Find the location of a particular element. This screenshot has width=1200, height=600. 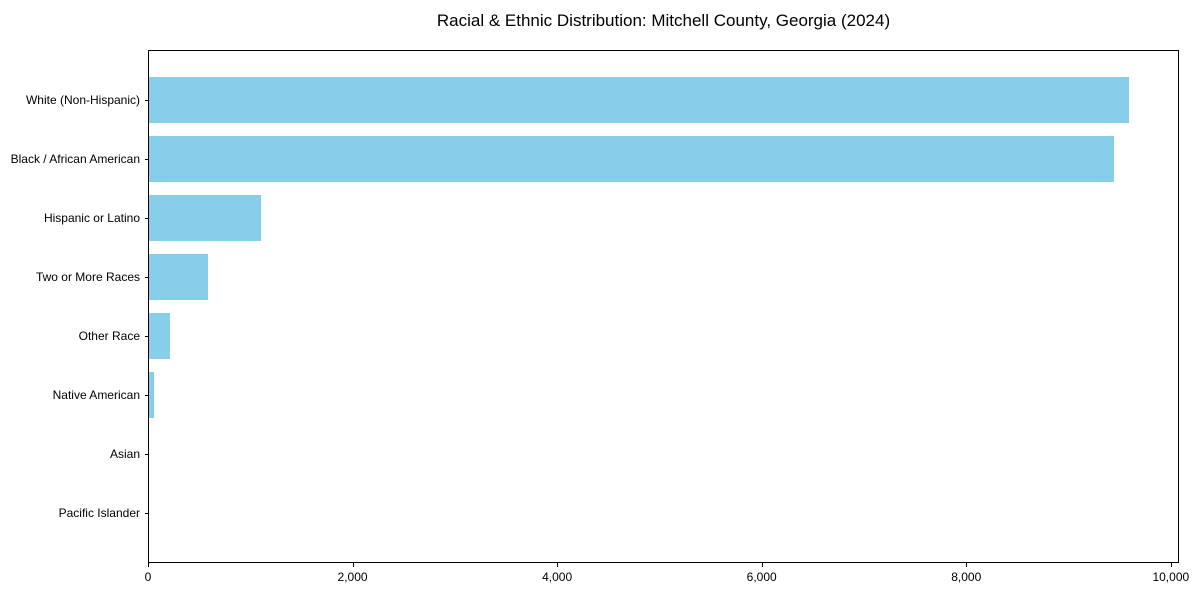

x-tick-label: 4,000 is located at coordinates (557, 577).